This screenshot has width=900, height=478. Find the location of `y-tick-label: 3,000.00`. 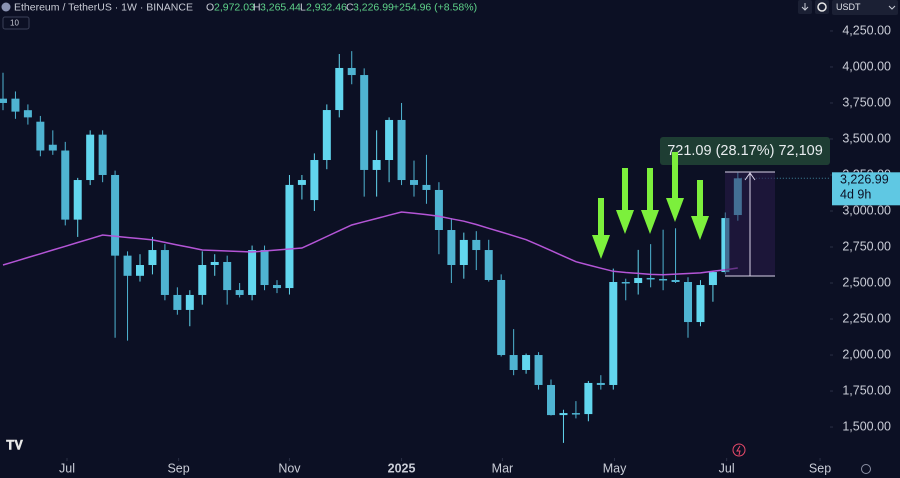

y-tick-label: 3,000.00 is located at coordinates (866, 210).